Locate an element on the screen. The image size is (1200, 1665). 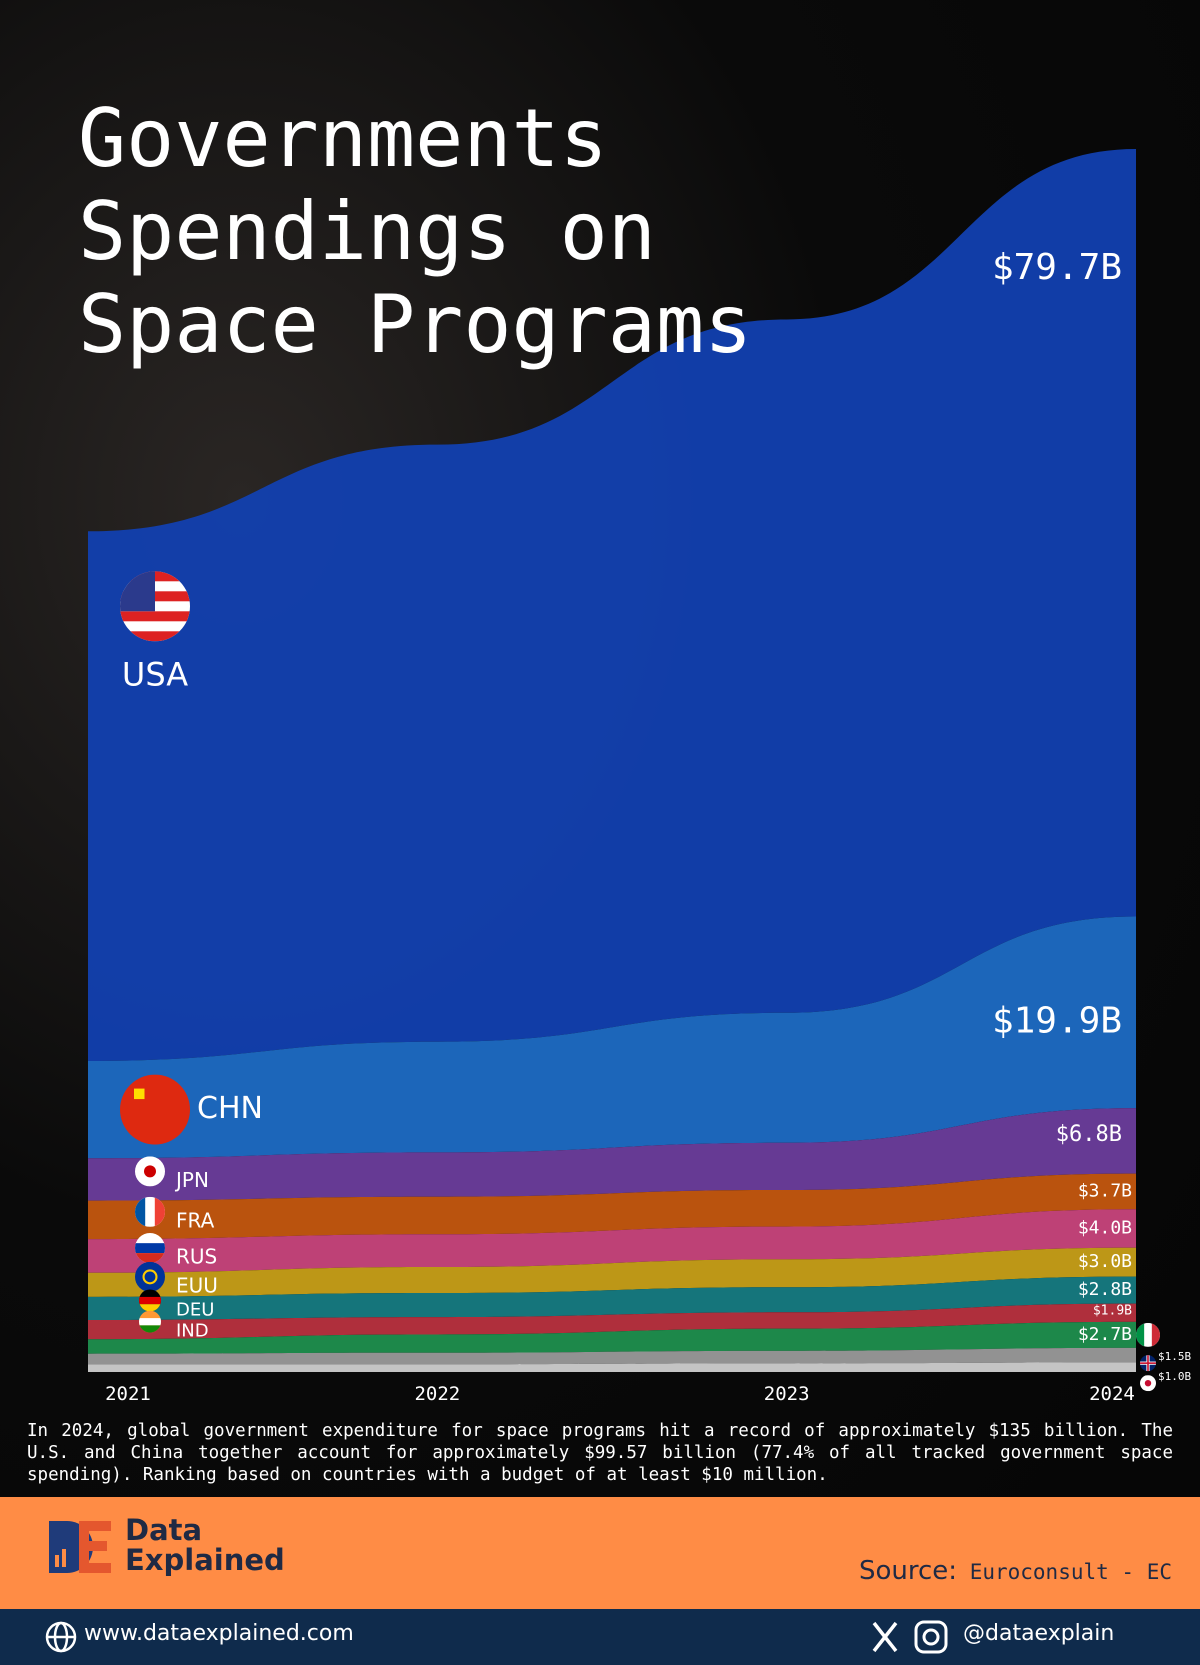
series-label: DEU is located at coordinates (195, 1309).